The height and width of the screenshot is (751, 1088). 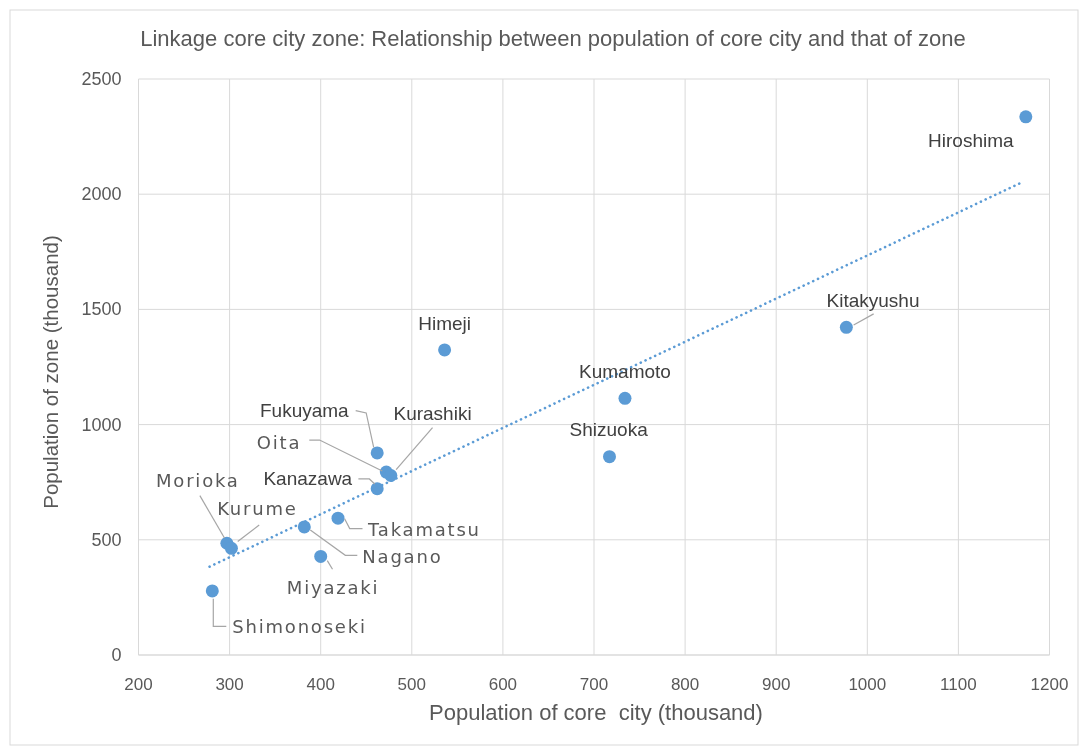 What do you see at coordinates (106, 539) in the screenshot?
I see `y-tick-label: 500` at bounding box center [106, 539].